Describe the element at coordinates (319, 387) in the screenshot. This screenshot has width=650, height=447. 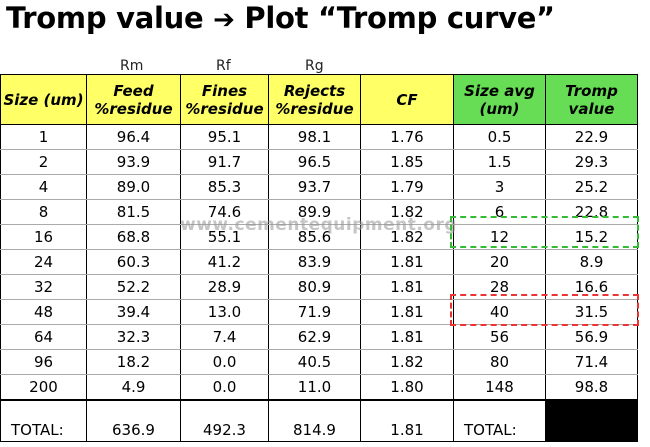
I see `table-row: 200 4.9 0.0 11.0 1.80 148 98.8` at that location.